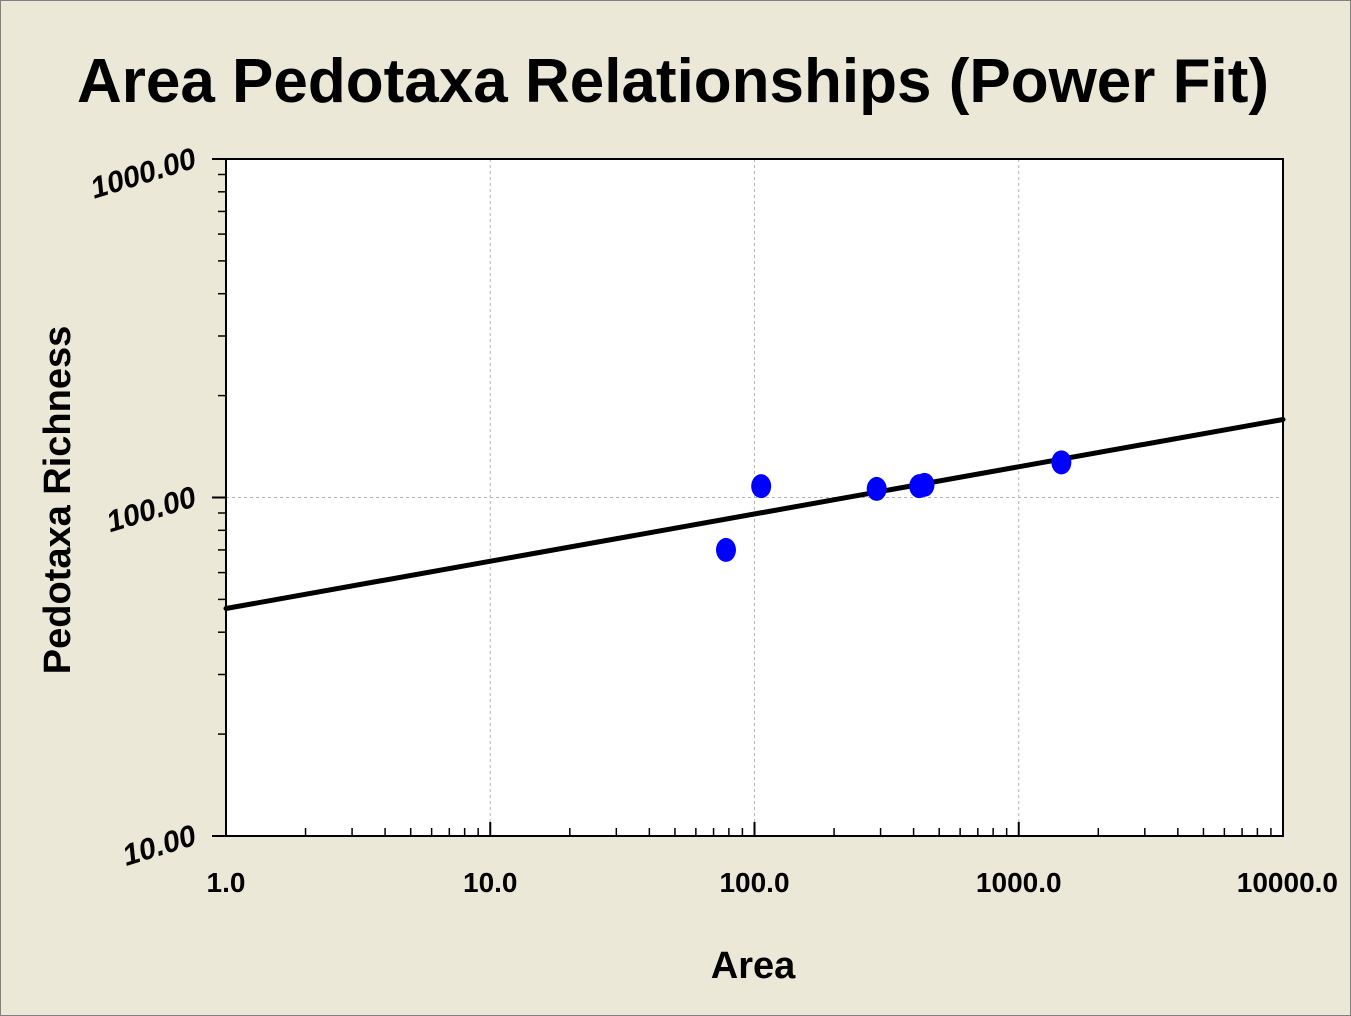 This screenshot has height=1016, width=1351. I want to click on y-tick-label: 10.00, so click(160, 846).